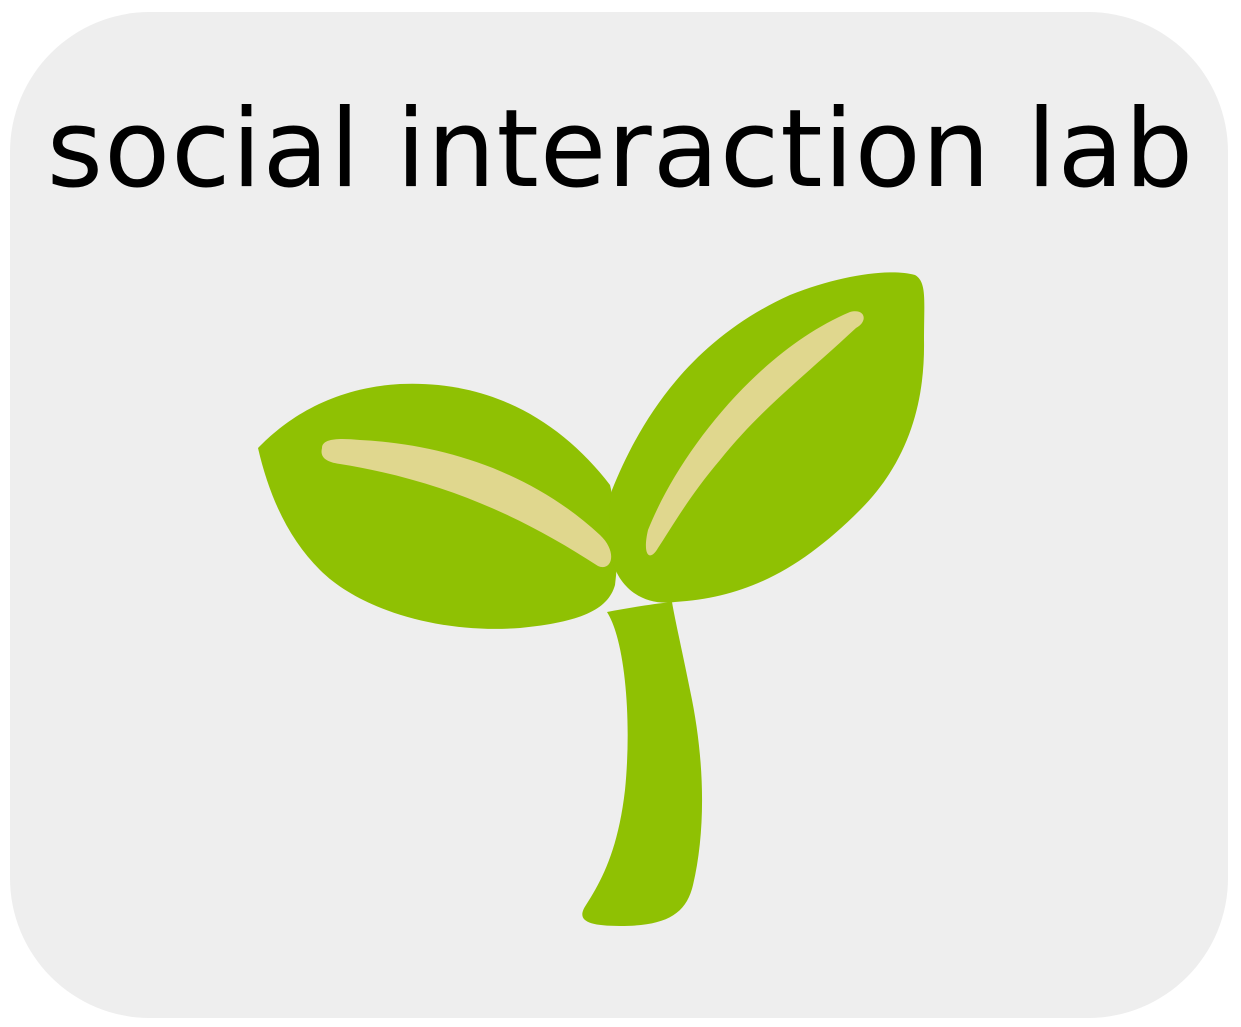 The image size is (1241, 1027). What do you see at coordinates (642, 764) in the screenshot?
I see `stem` at bounding box center [642, 764].